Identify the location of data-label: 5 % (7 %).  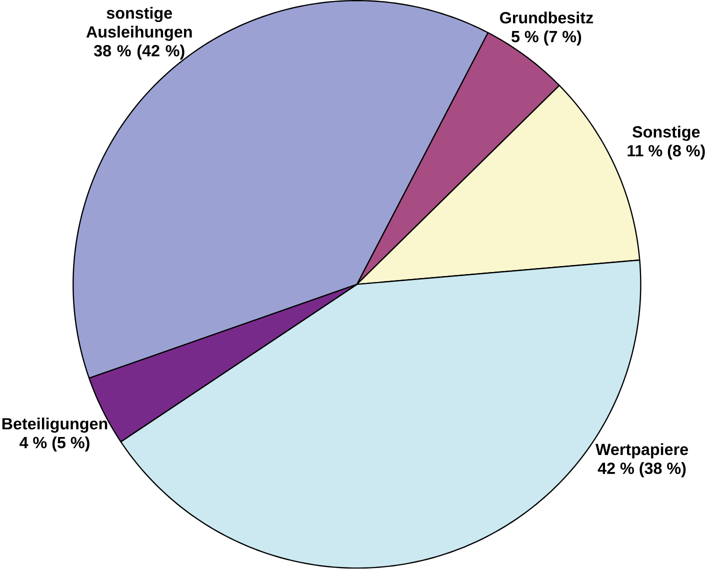
(547, 38).